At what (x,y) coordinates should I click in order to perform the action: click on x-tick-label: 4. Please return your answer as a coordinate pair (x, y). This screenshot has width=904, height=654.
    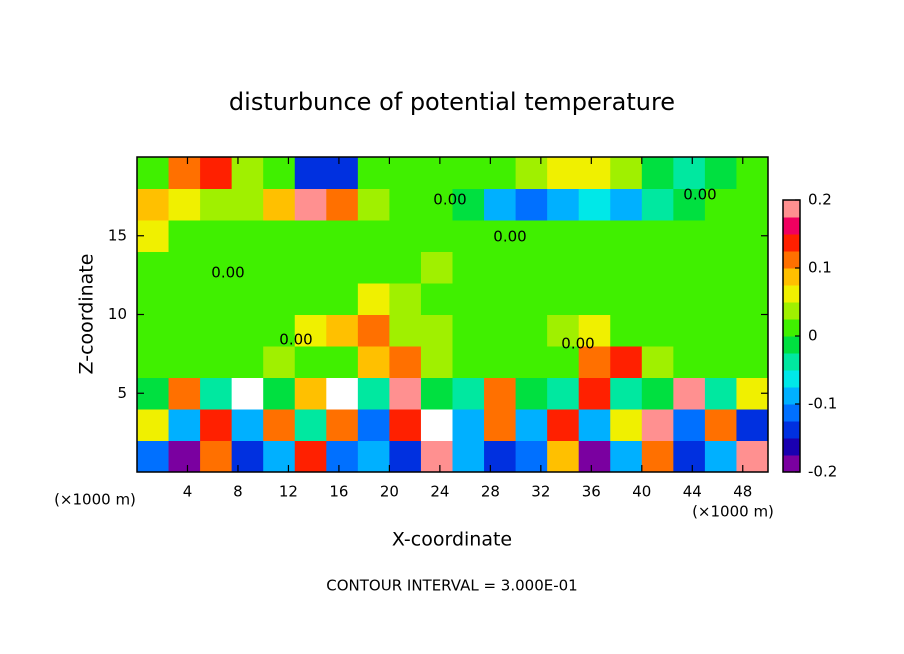
    Looking at the image, I should click on (188, 492).